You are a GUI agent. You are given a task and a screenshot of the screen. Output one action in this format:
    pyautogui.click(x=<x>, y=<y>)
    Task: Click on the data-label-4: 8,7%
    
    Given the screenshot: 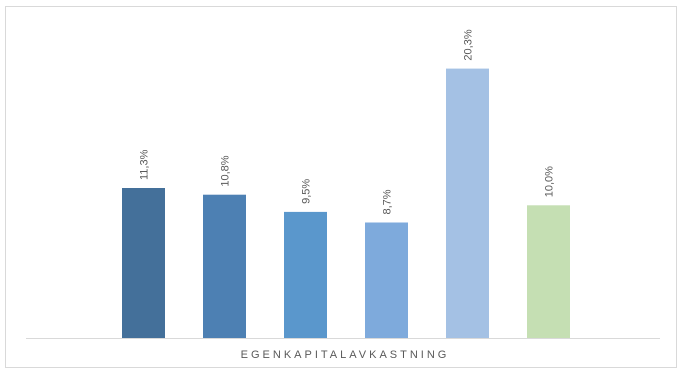 What is the action you would take?
    pyautogui.click(x=388, y=201)
    